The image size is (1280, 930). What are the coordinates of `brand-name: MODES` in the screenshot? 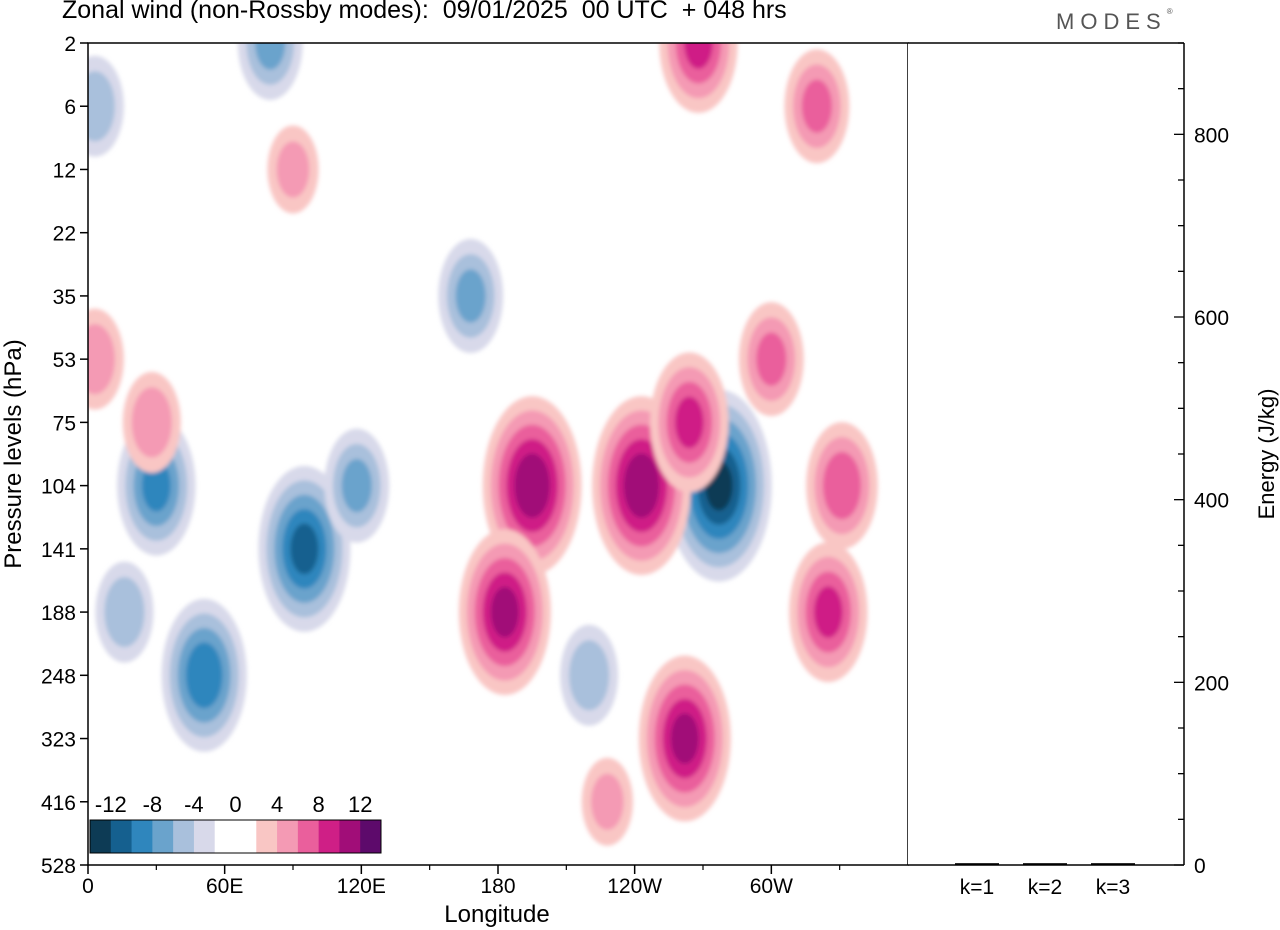 It's located at (1111, 21).